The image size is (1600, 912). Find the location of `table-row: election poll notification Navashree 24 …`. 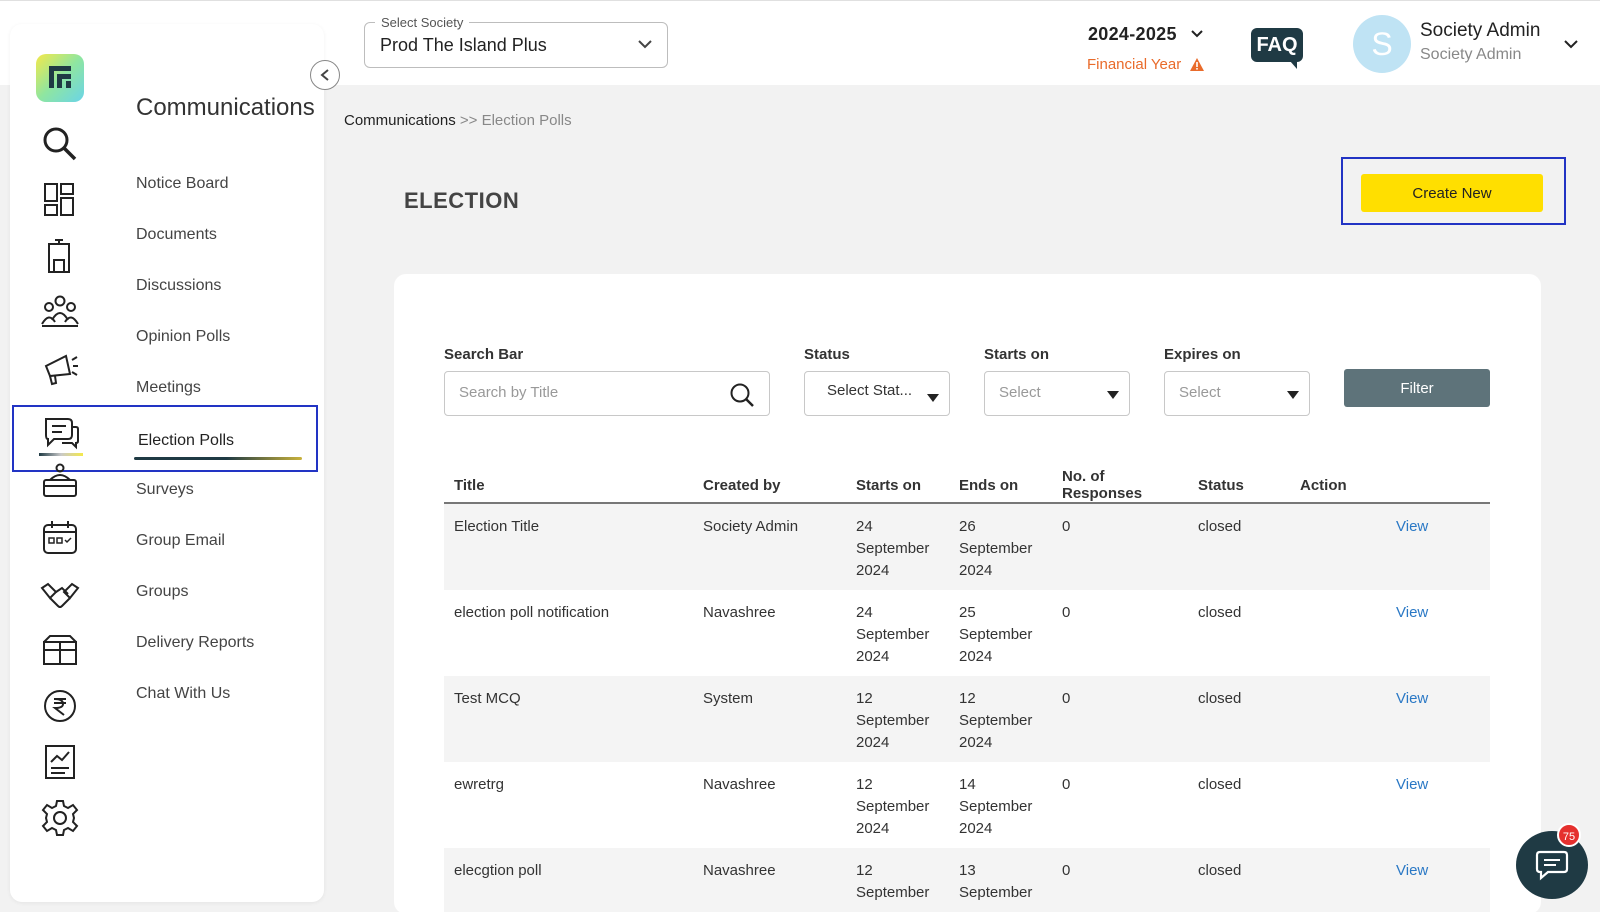

table-row: election poll notification Navashree 24 … is located at coordinates (967, 633).